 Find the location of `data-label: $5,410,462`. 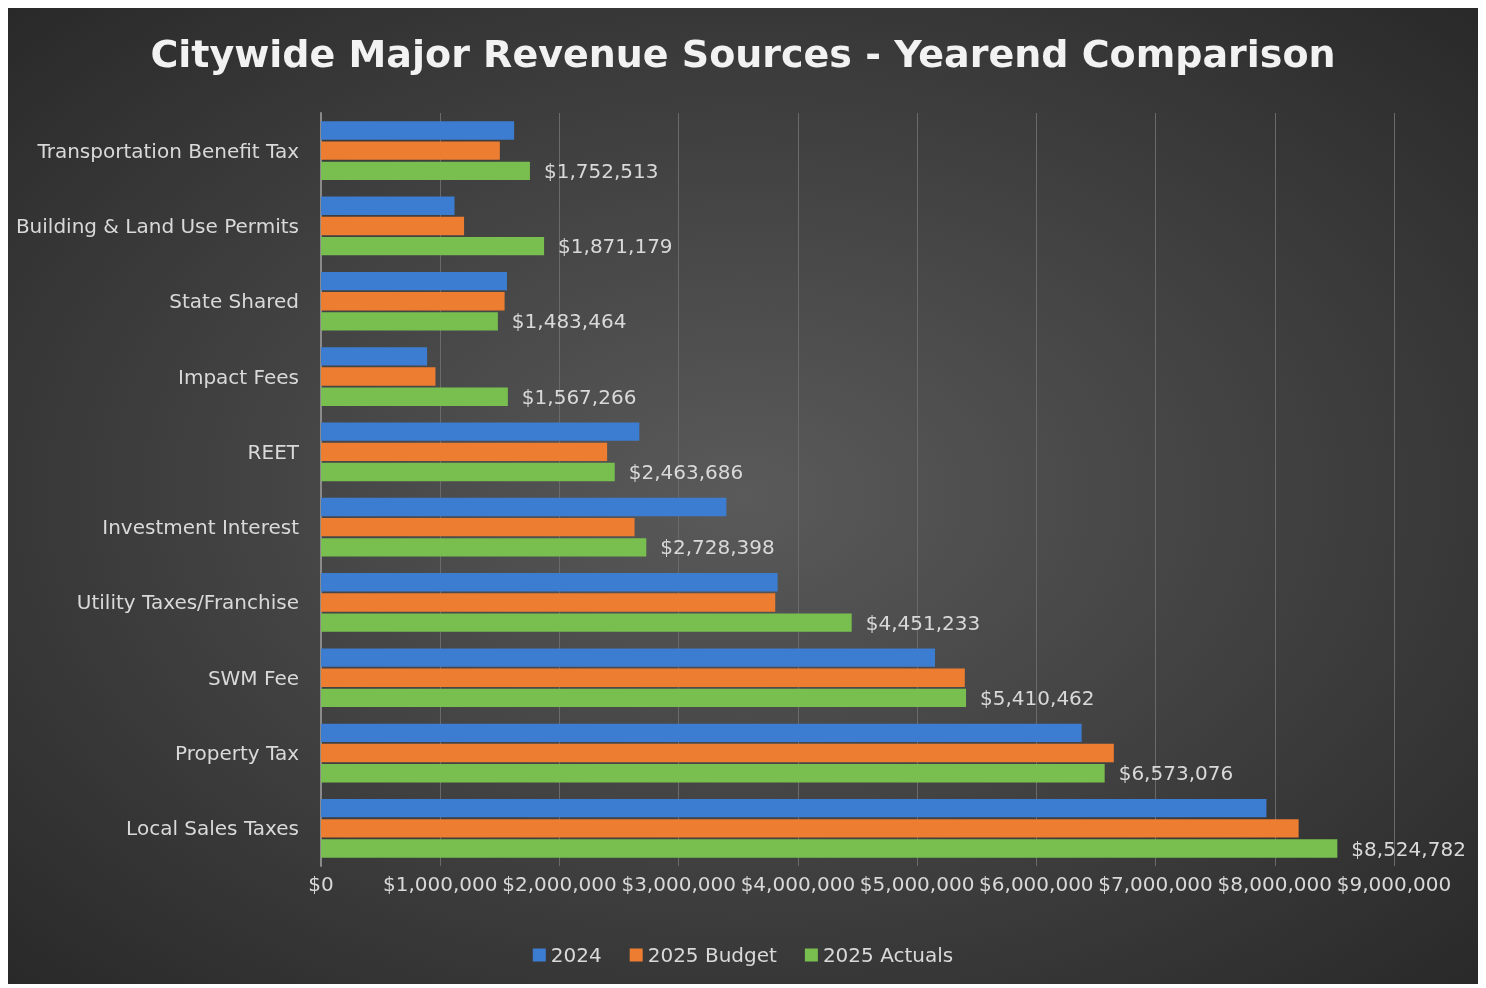

data-label: $5,410,462 is located at coordinates (1037, 697).